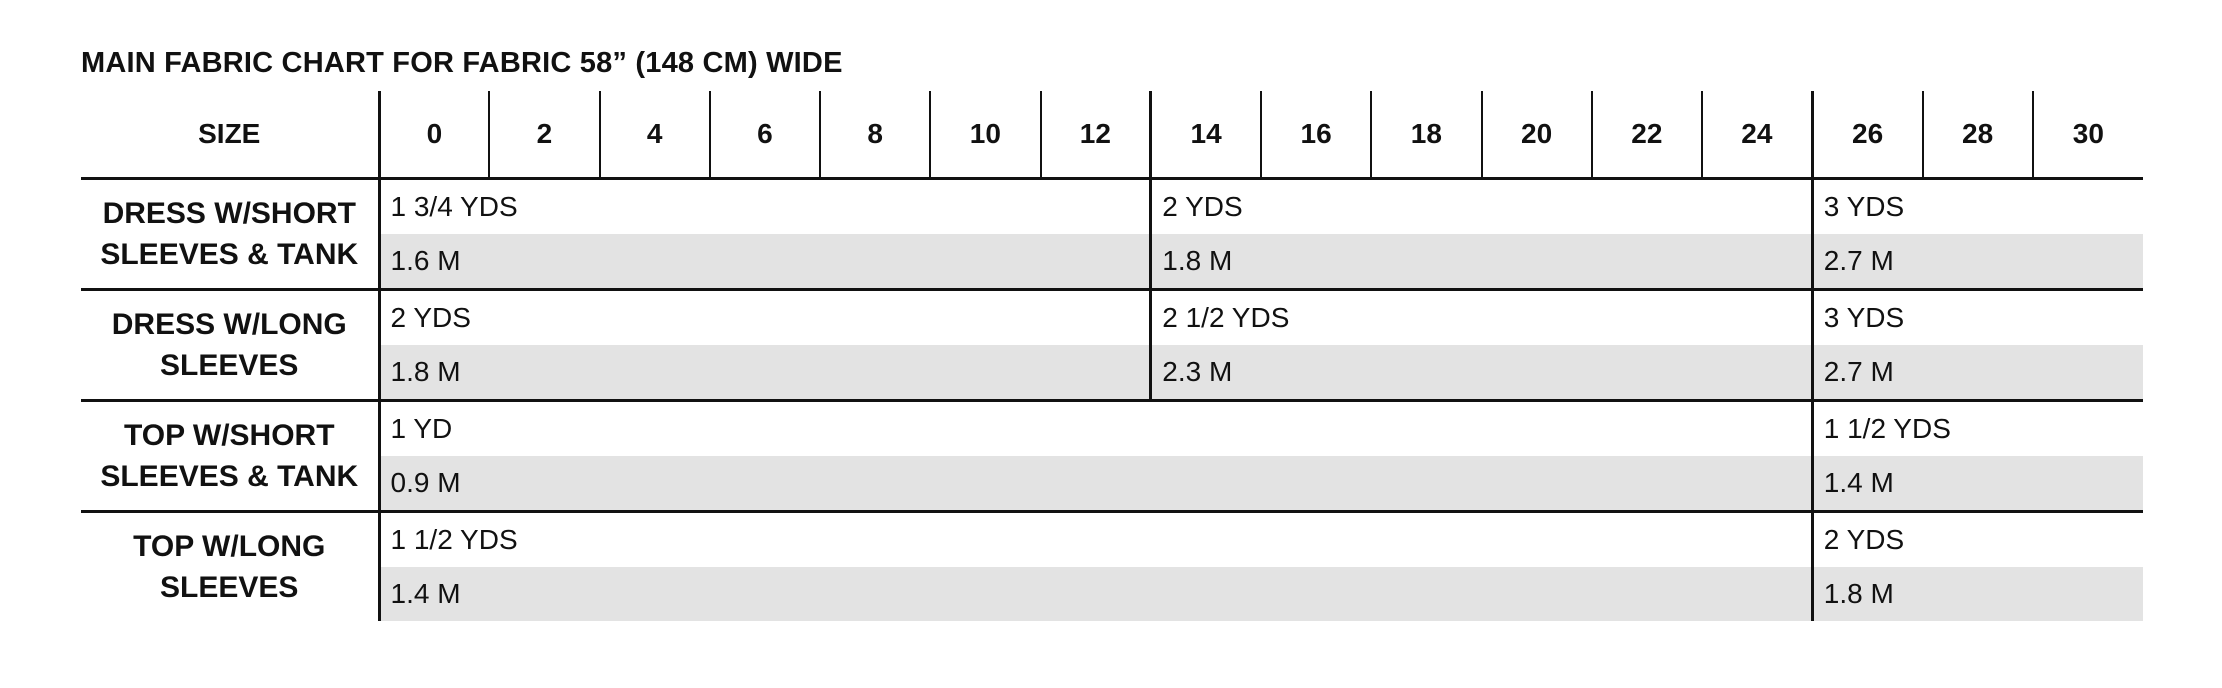 This screenshot has height=688, width=2222. What do you see at coordinates (1205, 135) in the screenshot?
I see `size-header-cell: 14` at bounding box center [1205, 135].